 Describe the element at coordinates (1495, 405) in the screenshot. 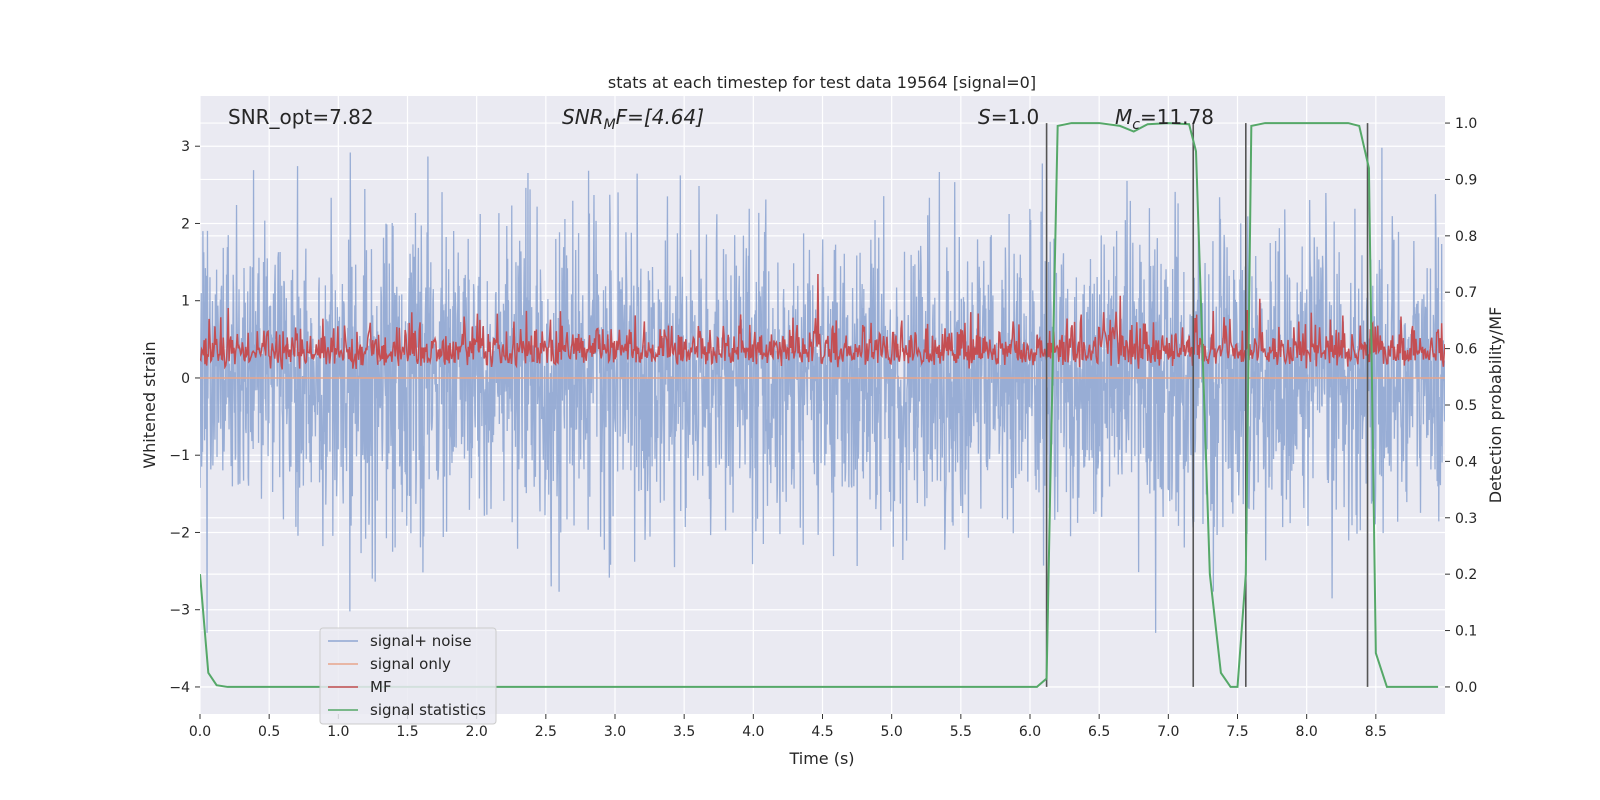

I see `y-right-axis-label: Detection probability/MF` at that location.